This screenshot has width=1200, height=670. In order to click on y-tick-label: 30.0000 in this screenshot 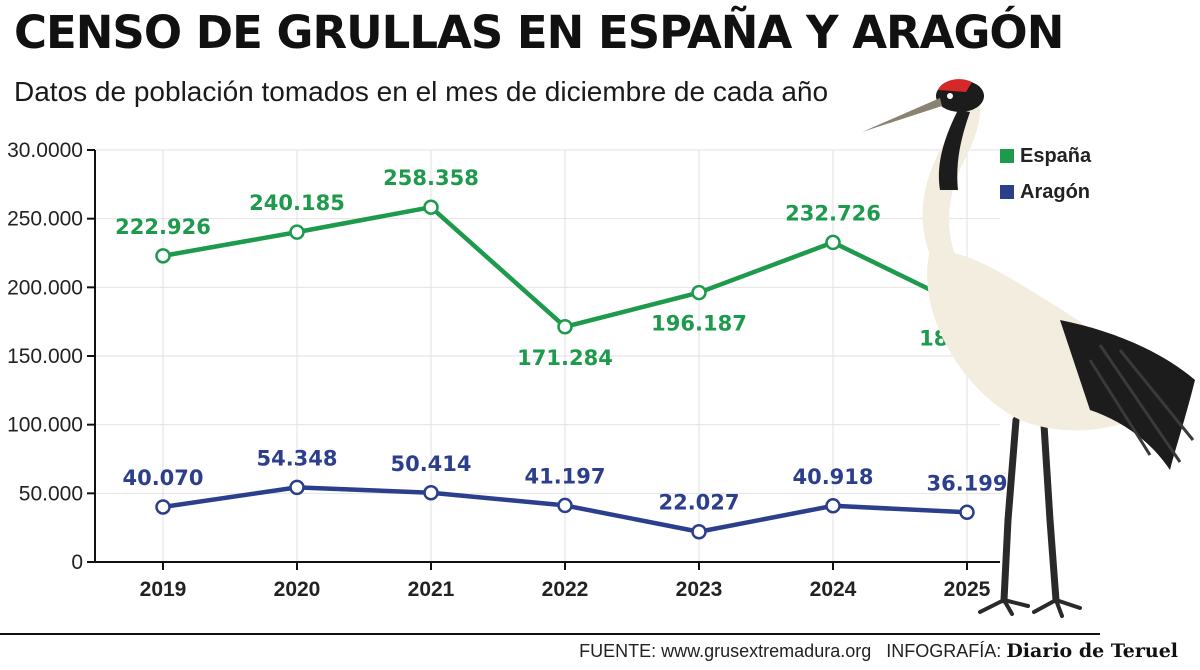, I will do `click(45, 150)`.